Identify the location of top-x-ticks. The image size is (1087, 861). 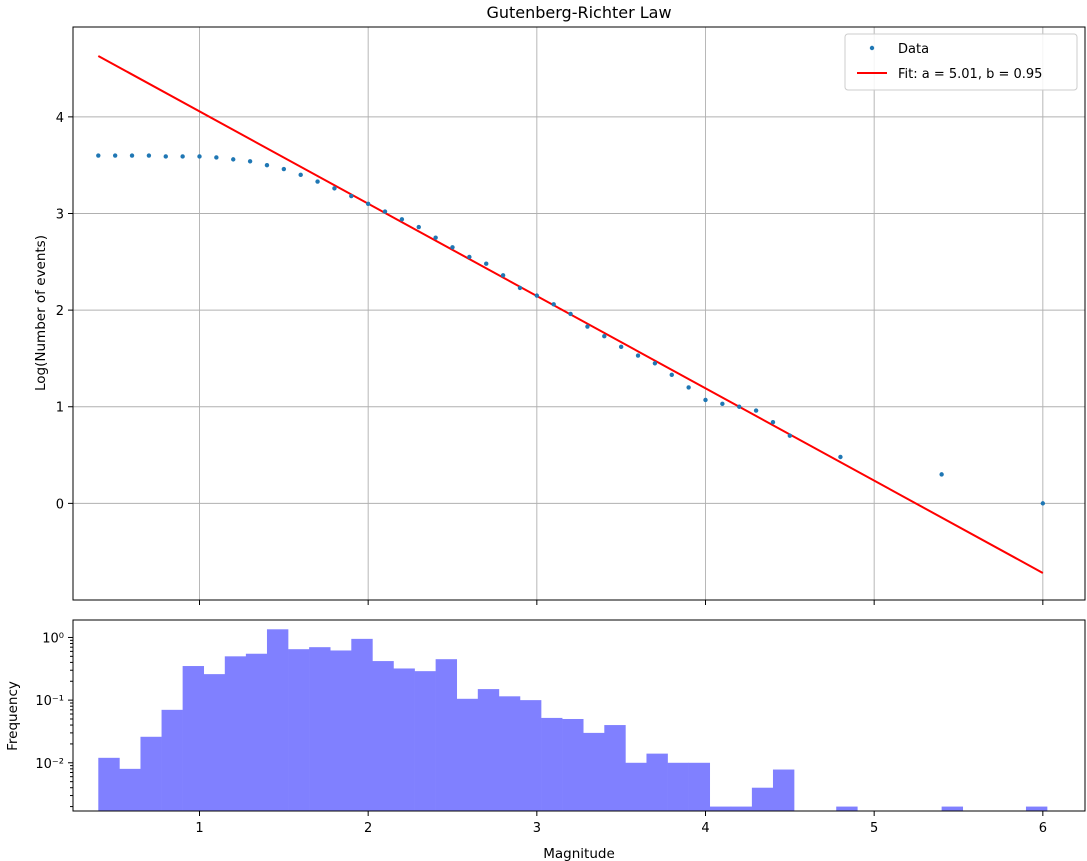
(621, 602).